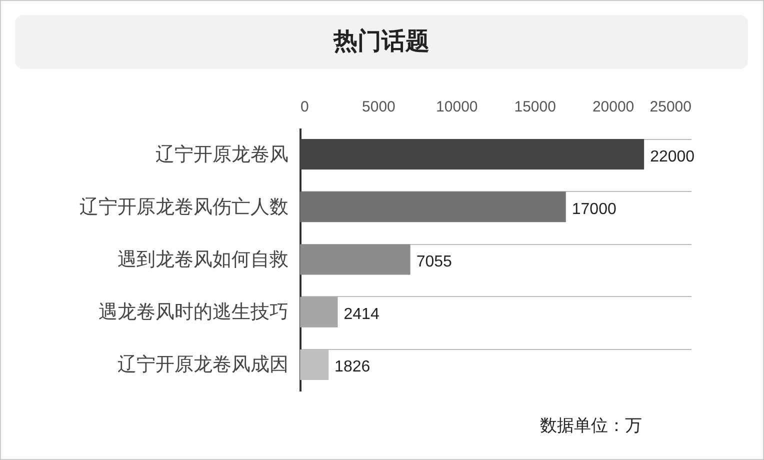  Describe the element at coordinates (594, 209) in the screenshot. I see `data-label: 17000` at that location.